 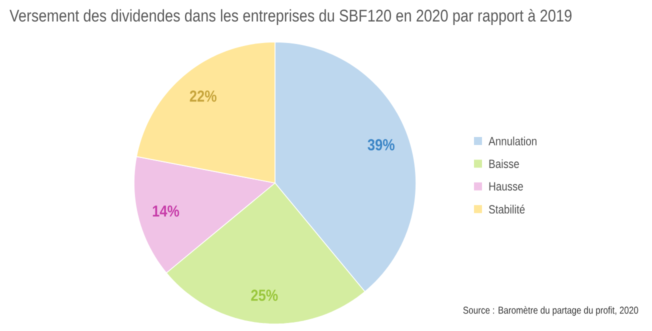 What do you see at coordinates (506, 209) in the screenshot?
I see `legend-label: Stabilité` at bounding box center [506, 209].